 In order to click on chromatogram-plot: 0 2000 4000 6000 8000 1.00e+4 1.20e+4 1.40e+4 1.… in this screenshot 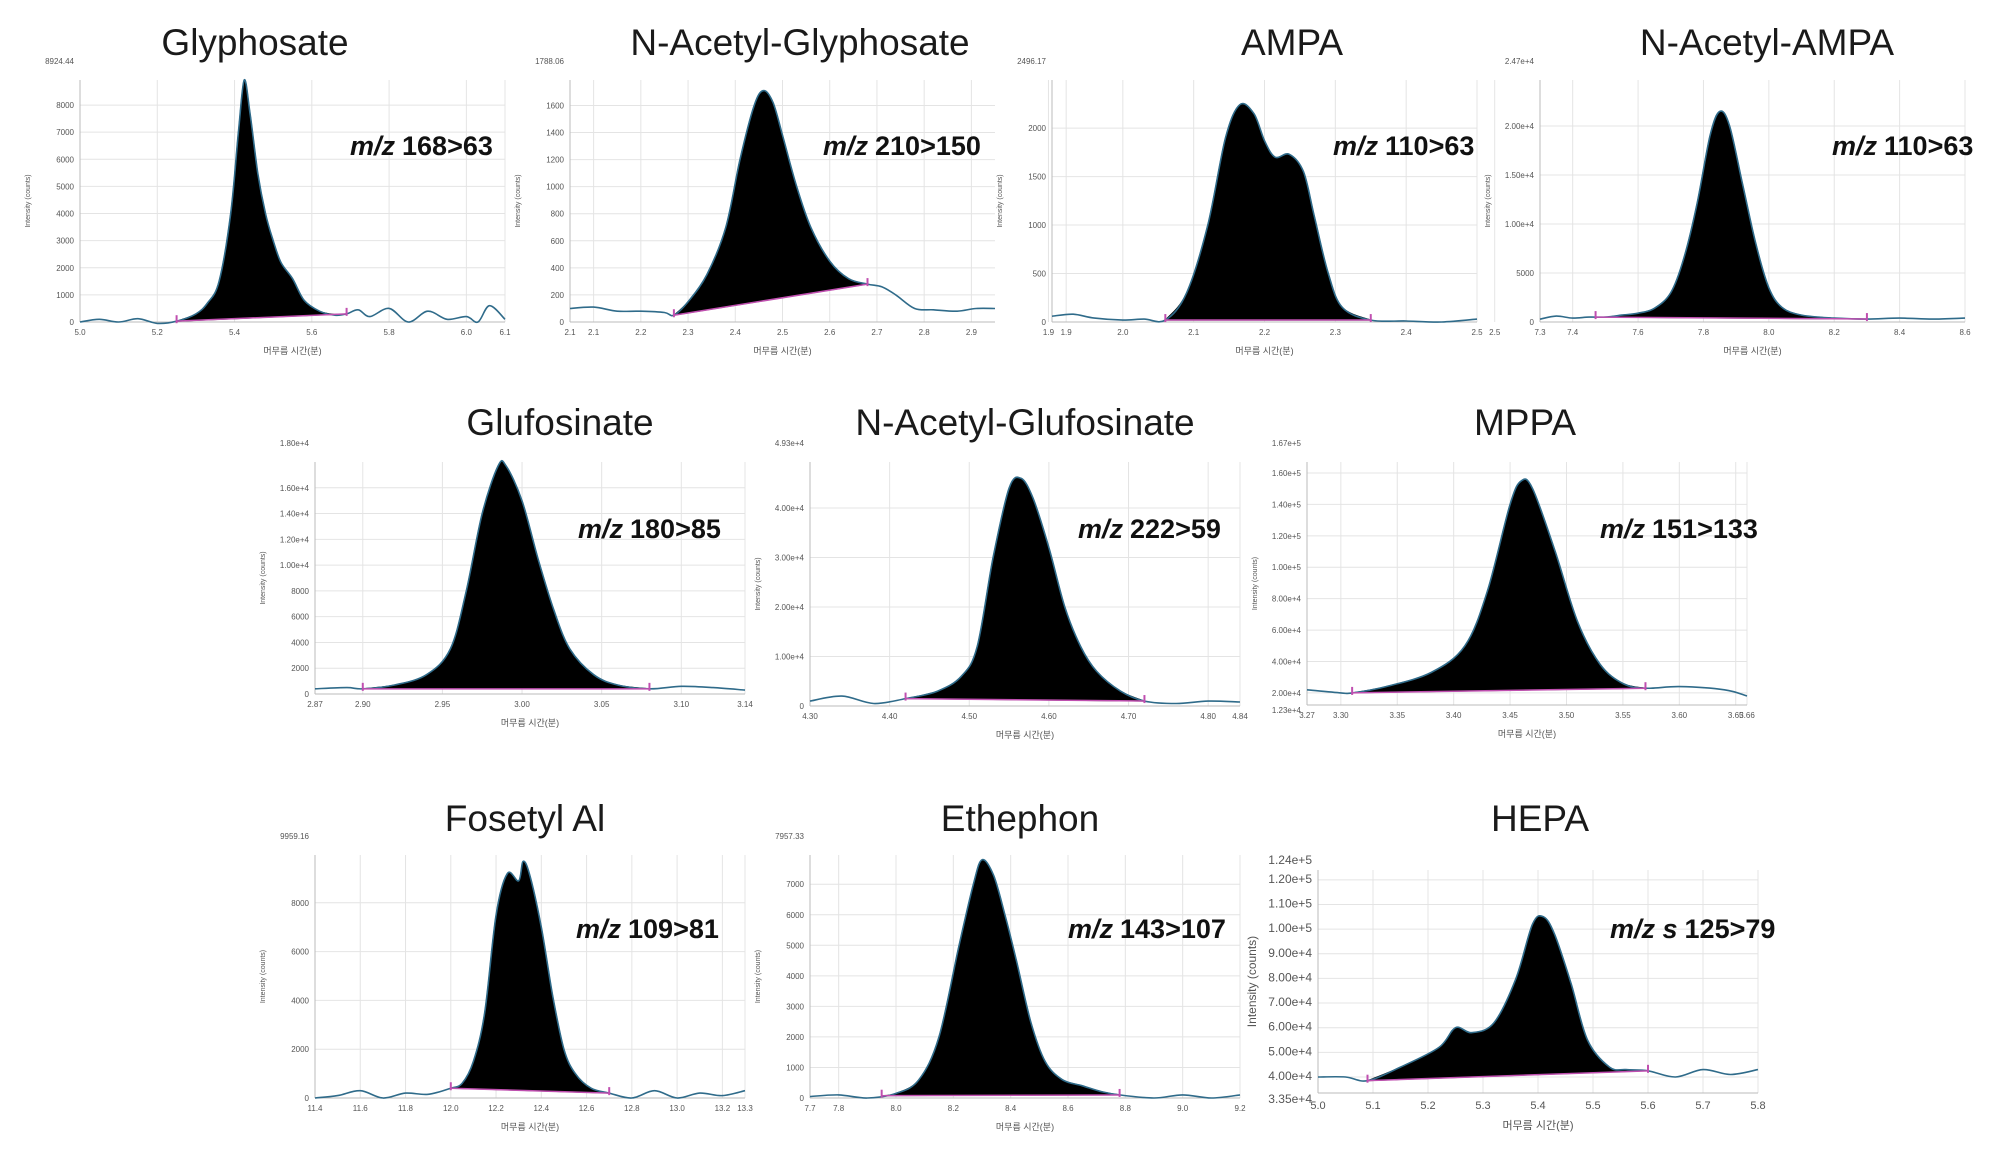, I will do `click(506, 583)`.